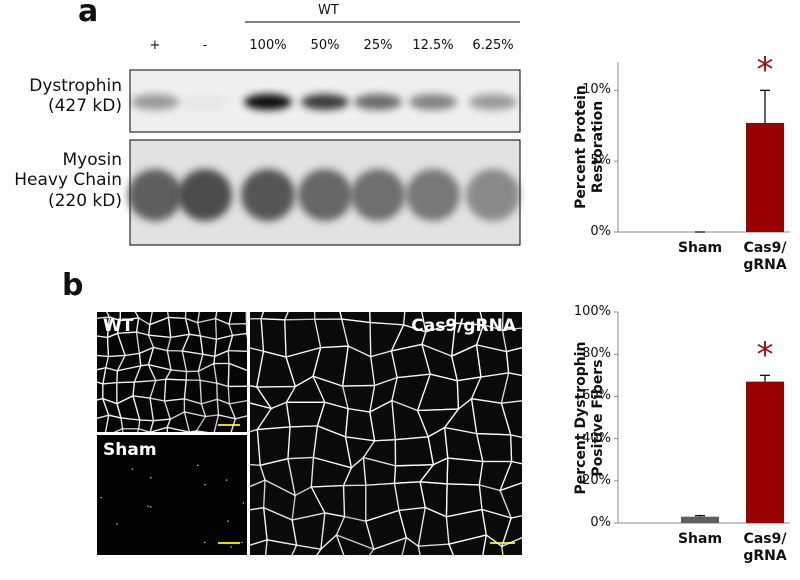  I want to click on y-axis-label: Percent Protein Restoration, so click(589, 147).